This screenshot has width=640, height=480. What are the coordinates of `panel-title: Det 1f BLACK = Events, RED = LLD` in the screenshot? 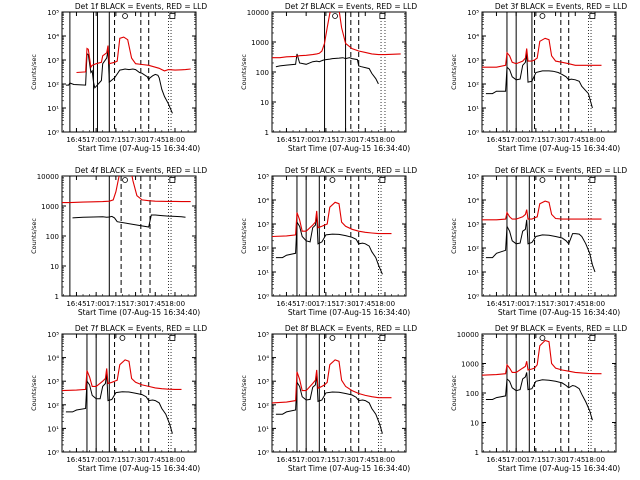 It's located at (141, 6).